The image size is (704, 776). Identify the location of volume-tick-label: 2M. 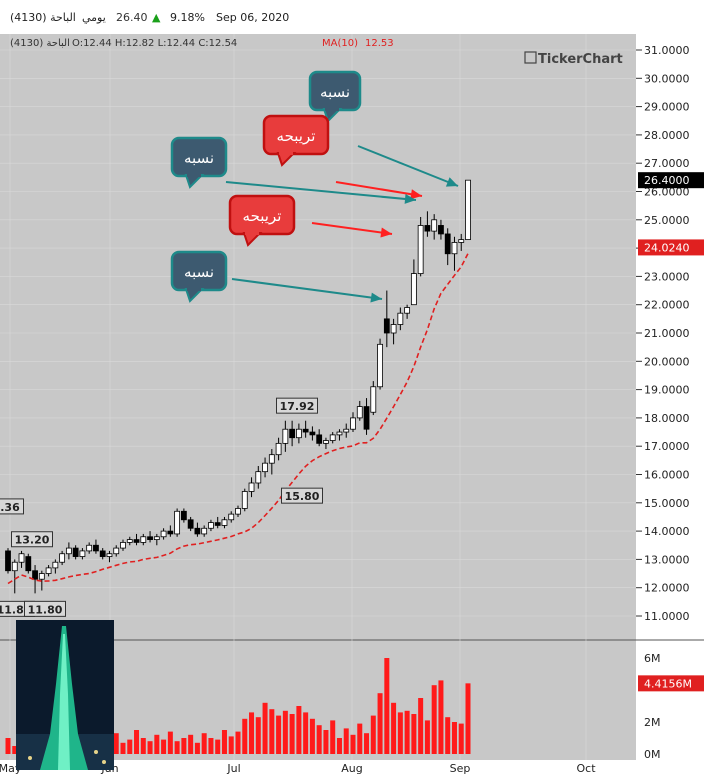
(652, 722).